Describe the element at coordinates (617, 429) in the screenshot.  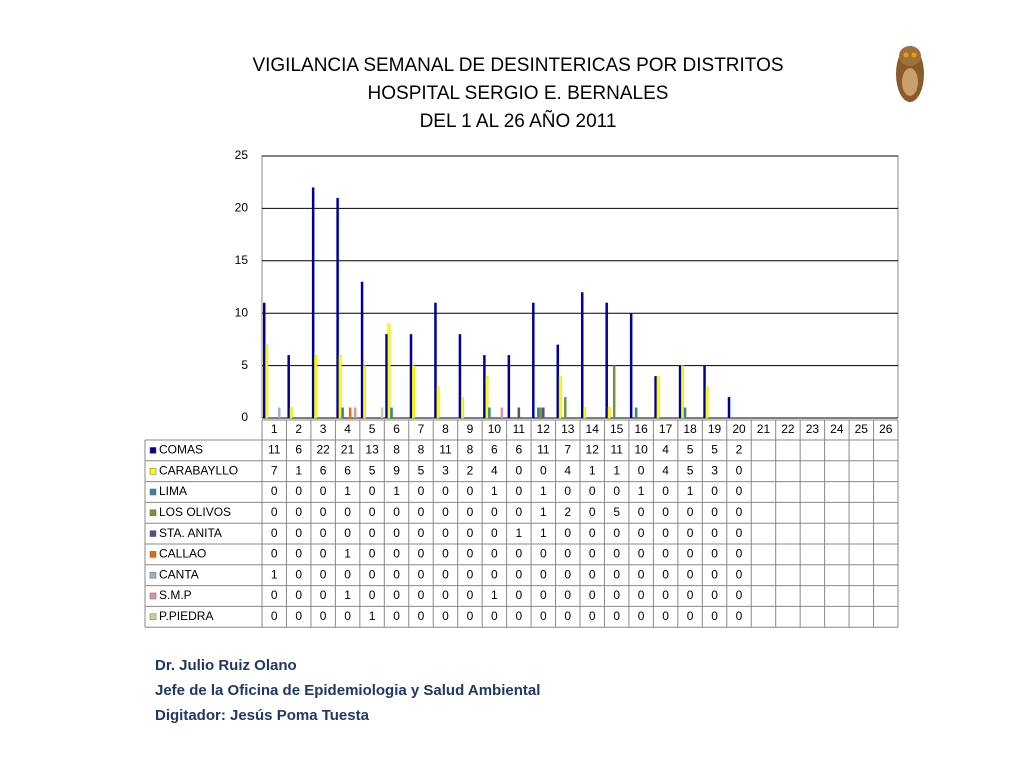
I see `x-tick-label: 15` at that location.